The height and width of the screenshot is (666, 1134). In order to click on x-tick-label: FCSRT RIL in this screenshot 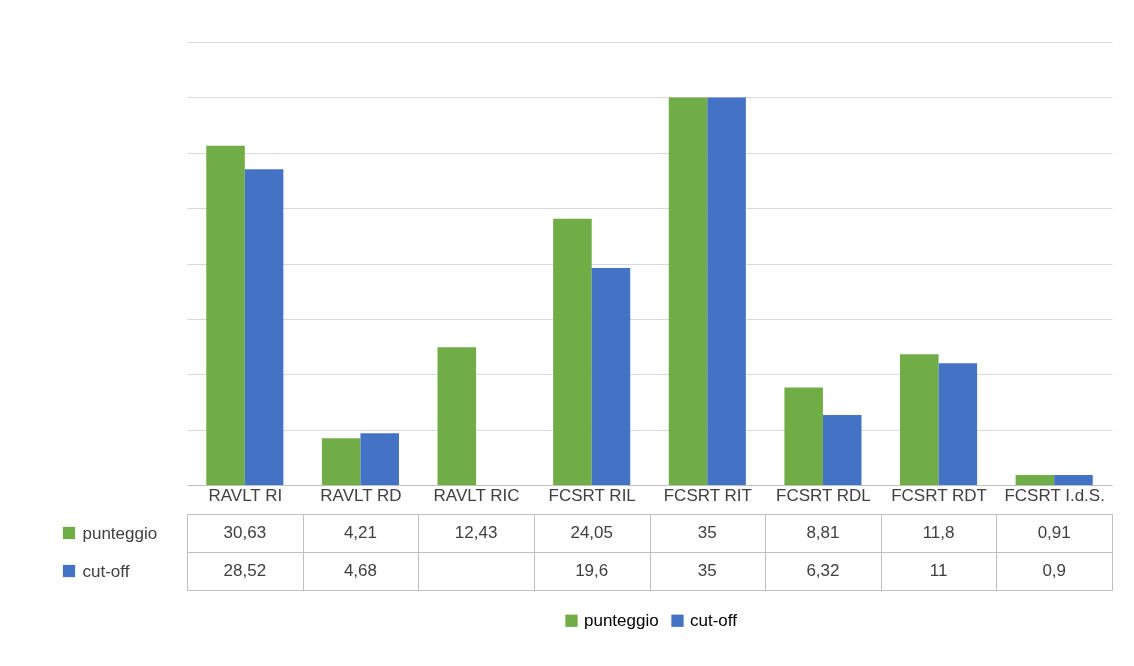, I will do `click(592, 495)`.